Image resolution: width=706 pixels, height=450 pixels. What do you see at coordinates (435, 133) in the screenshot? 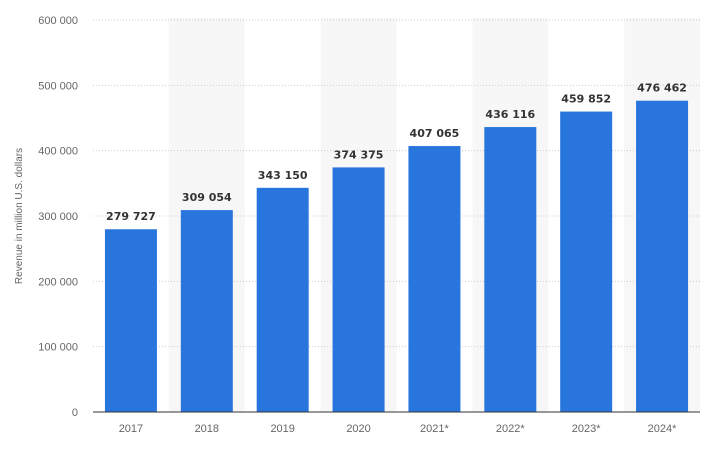
I see `data-label: 407 065` at bounding box center [435, 133].